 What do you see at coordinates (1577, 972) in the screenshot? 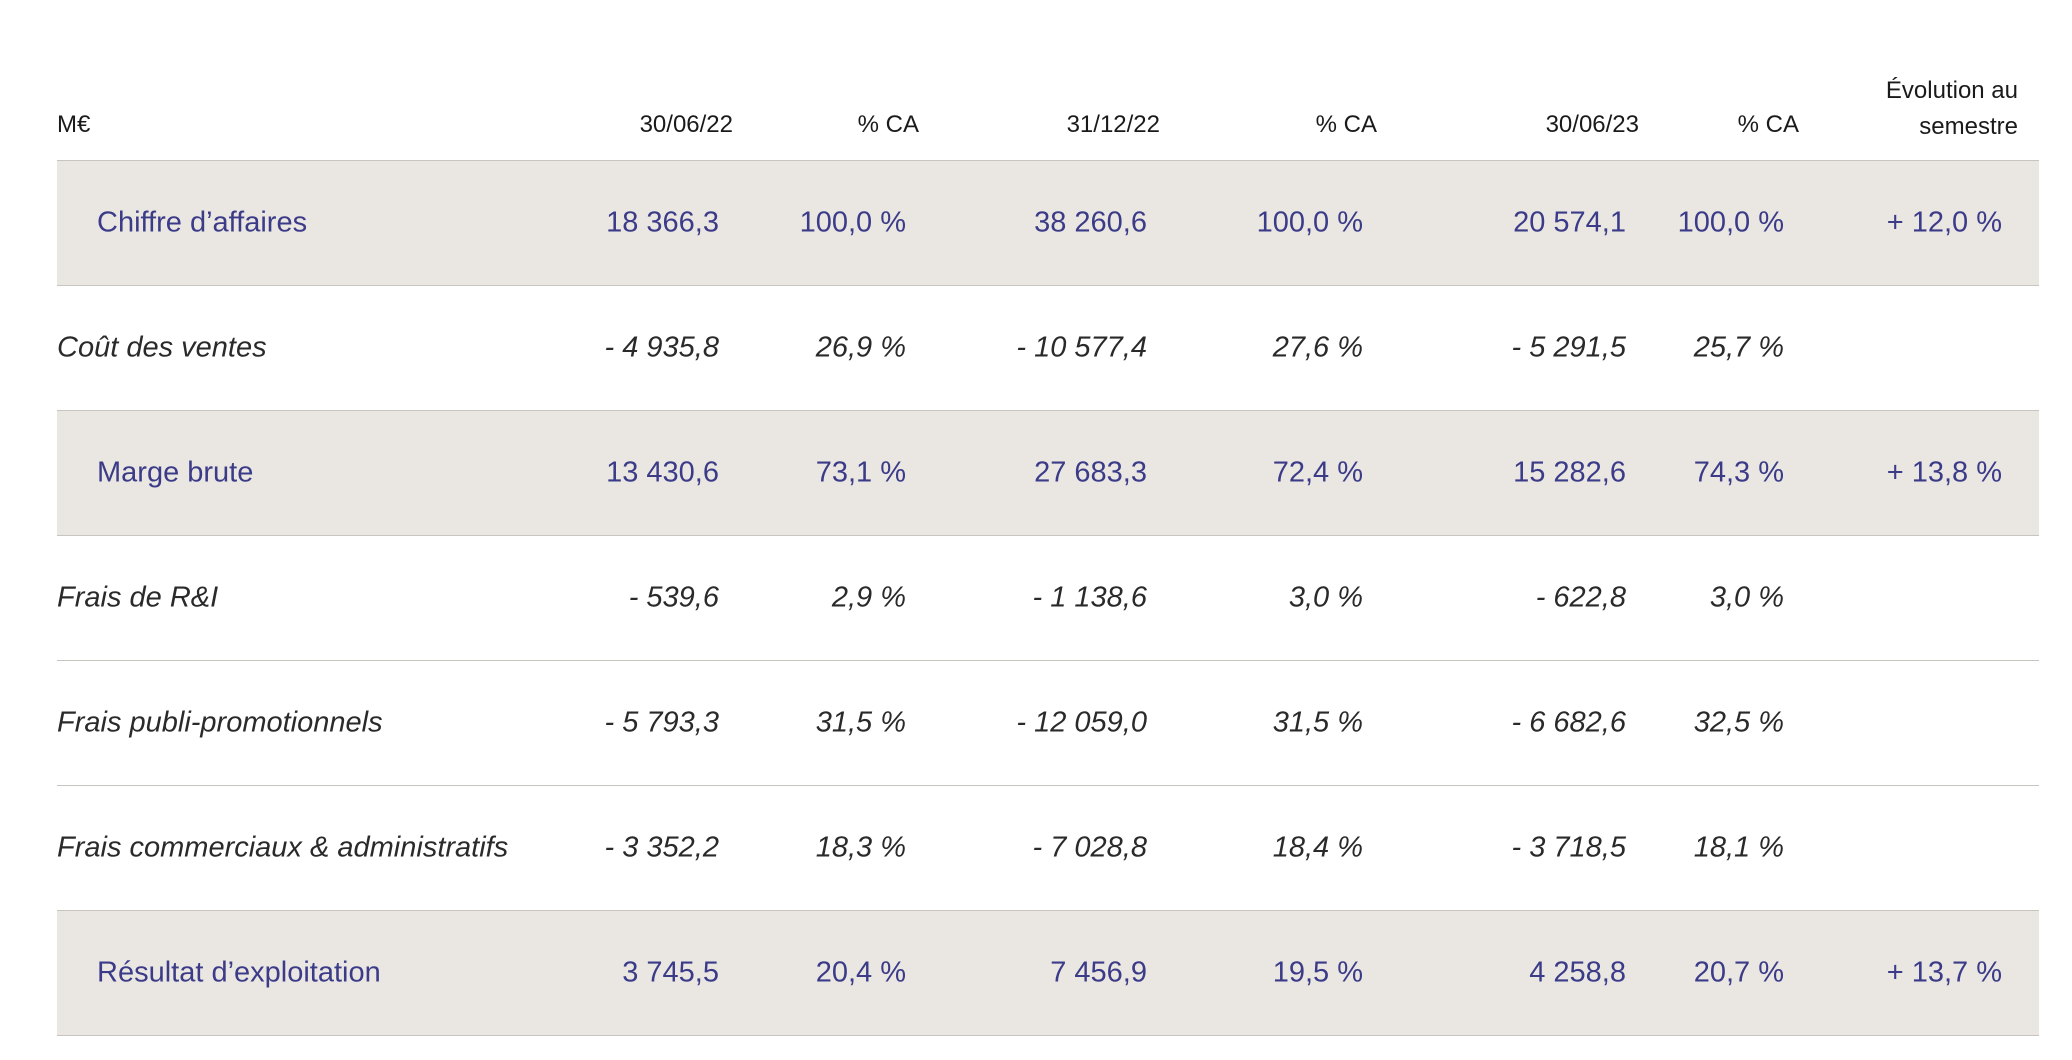
I see `row-value-cell: 4 258,8` at bounding box center [1577, 972].